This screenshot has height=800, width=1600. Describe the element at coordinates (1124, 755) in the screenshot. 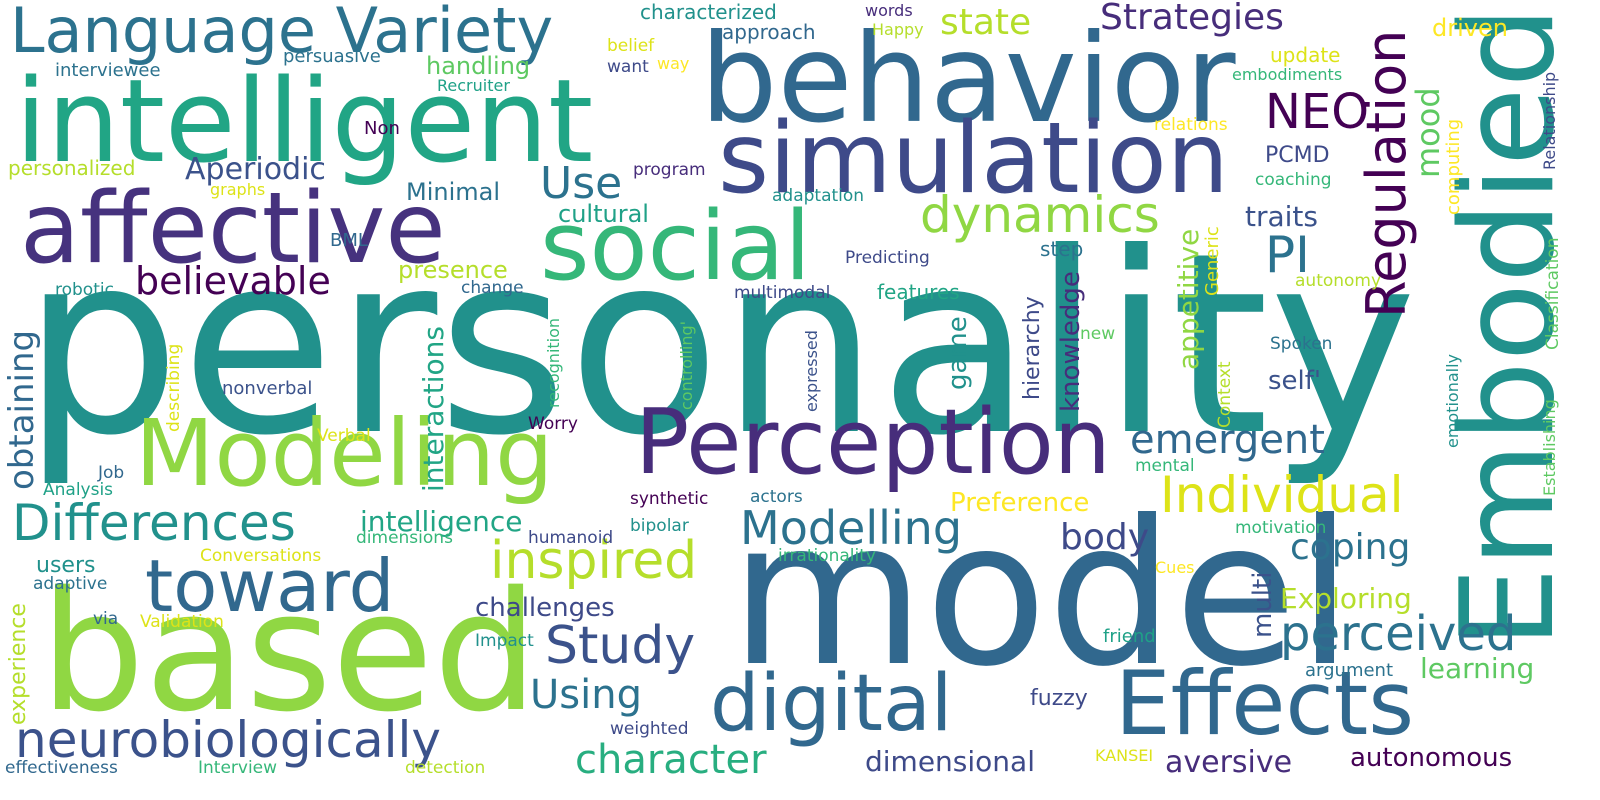

I see `word-kansei: KANSEI` at that location.